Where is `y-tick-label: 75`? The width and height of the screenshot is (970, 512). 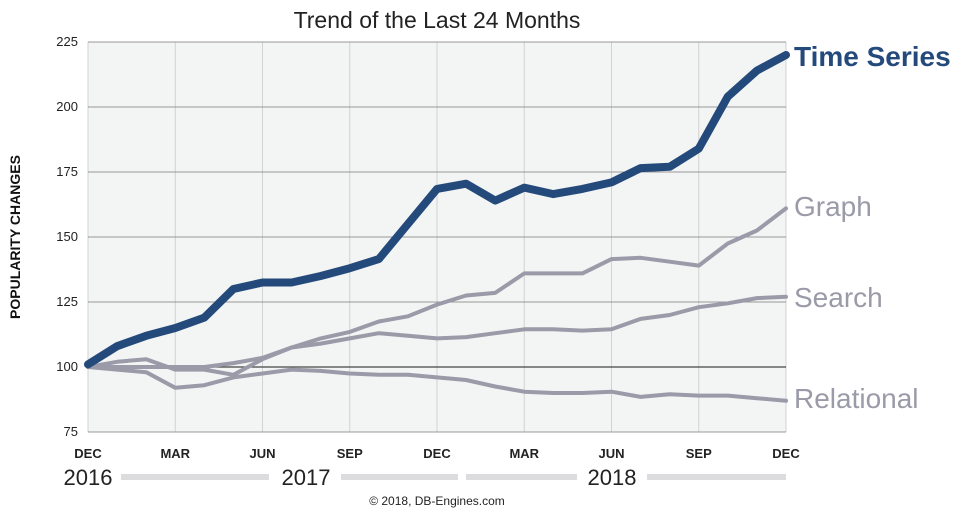 y-tick-label: 75 is located at coordinates (71, 431).